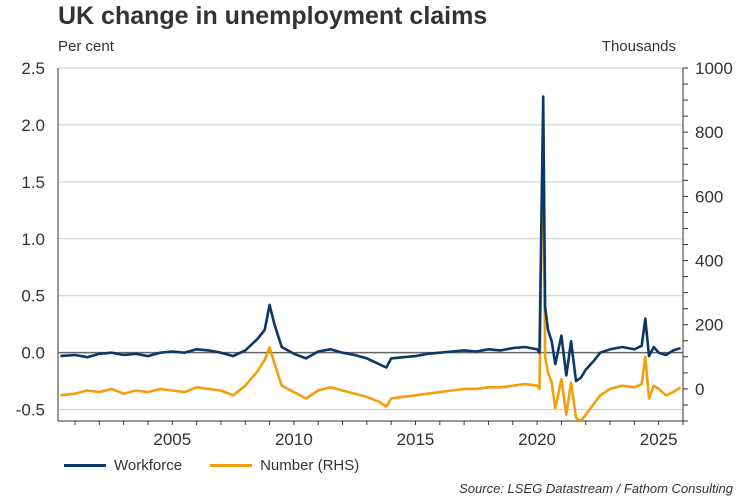  I want to click on right-tick-label: 200, so click(709, 325).